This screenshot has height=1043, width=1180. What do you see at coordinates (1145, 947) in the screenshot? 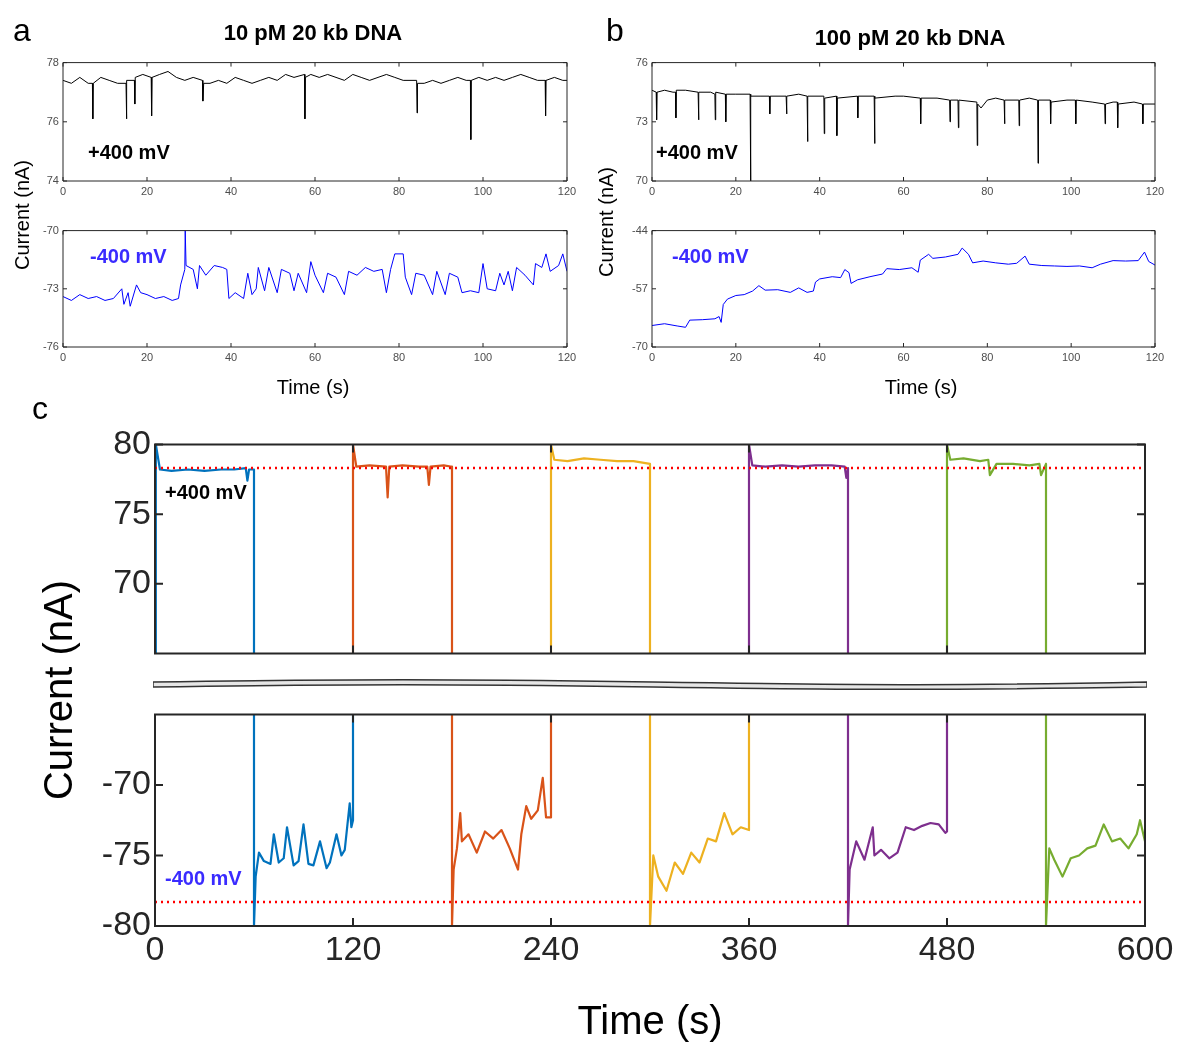
I see `x-tick-label: 600` at bounding box center [1145, 947].